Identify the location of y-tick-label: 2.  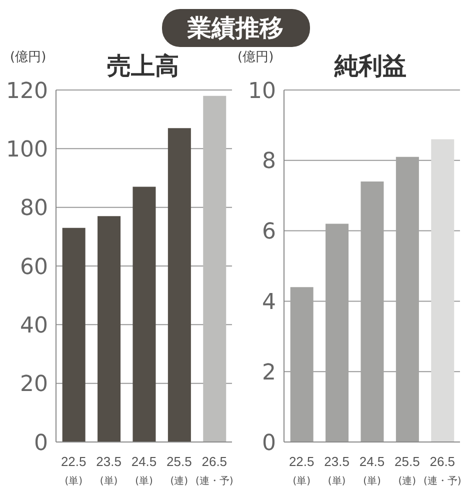
(269, 373).